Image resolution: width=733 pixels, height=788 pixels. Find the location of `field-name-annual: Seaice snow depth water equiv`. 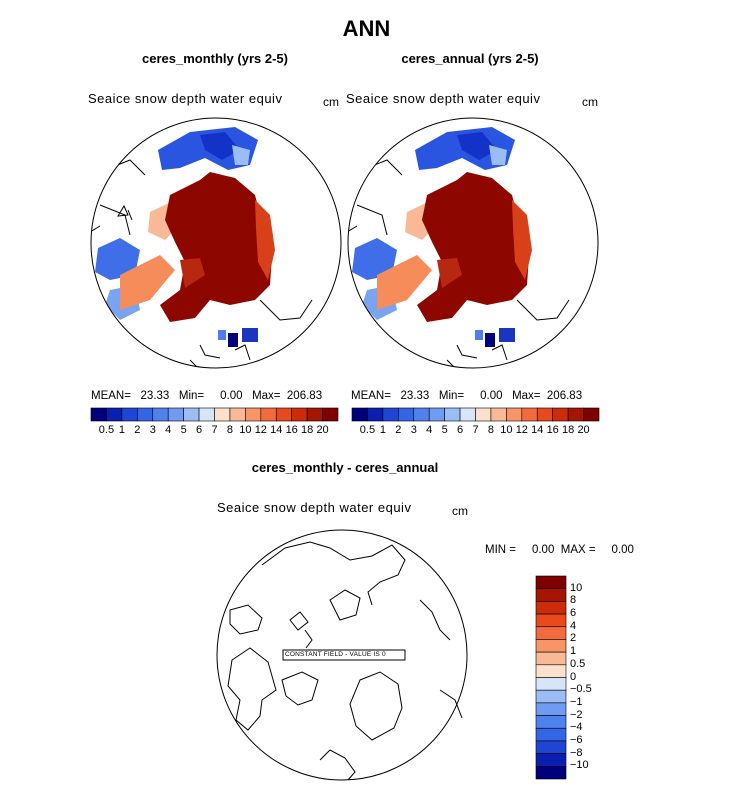

field-name-annual: Seaice snow depth water equiv is located at coordinates (443, 98).